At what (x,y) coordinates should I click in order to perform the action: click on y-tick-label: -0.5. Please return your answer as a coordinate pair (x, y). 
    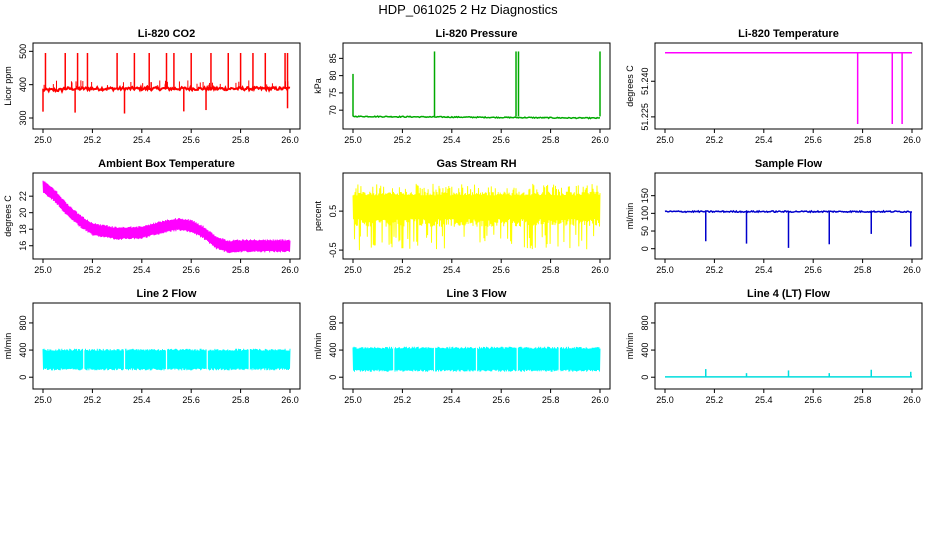
    Looking at the image, I should click on (333, 250).